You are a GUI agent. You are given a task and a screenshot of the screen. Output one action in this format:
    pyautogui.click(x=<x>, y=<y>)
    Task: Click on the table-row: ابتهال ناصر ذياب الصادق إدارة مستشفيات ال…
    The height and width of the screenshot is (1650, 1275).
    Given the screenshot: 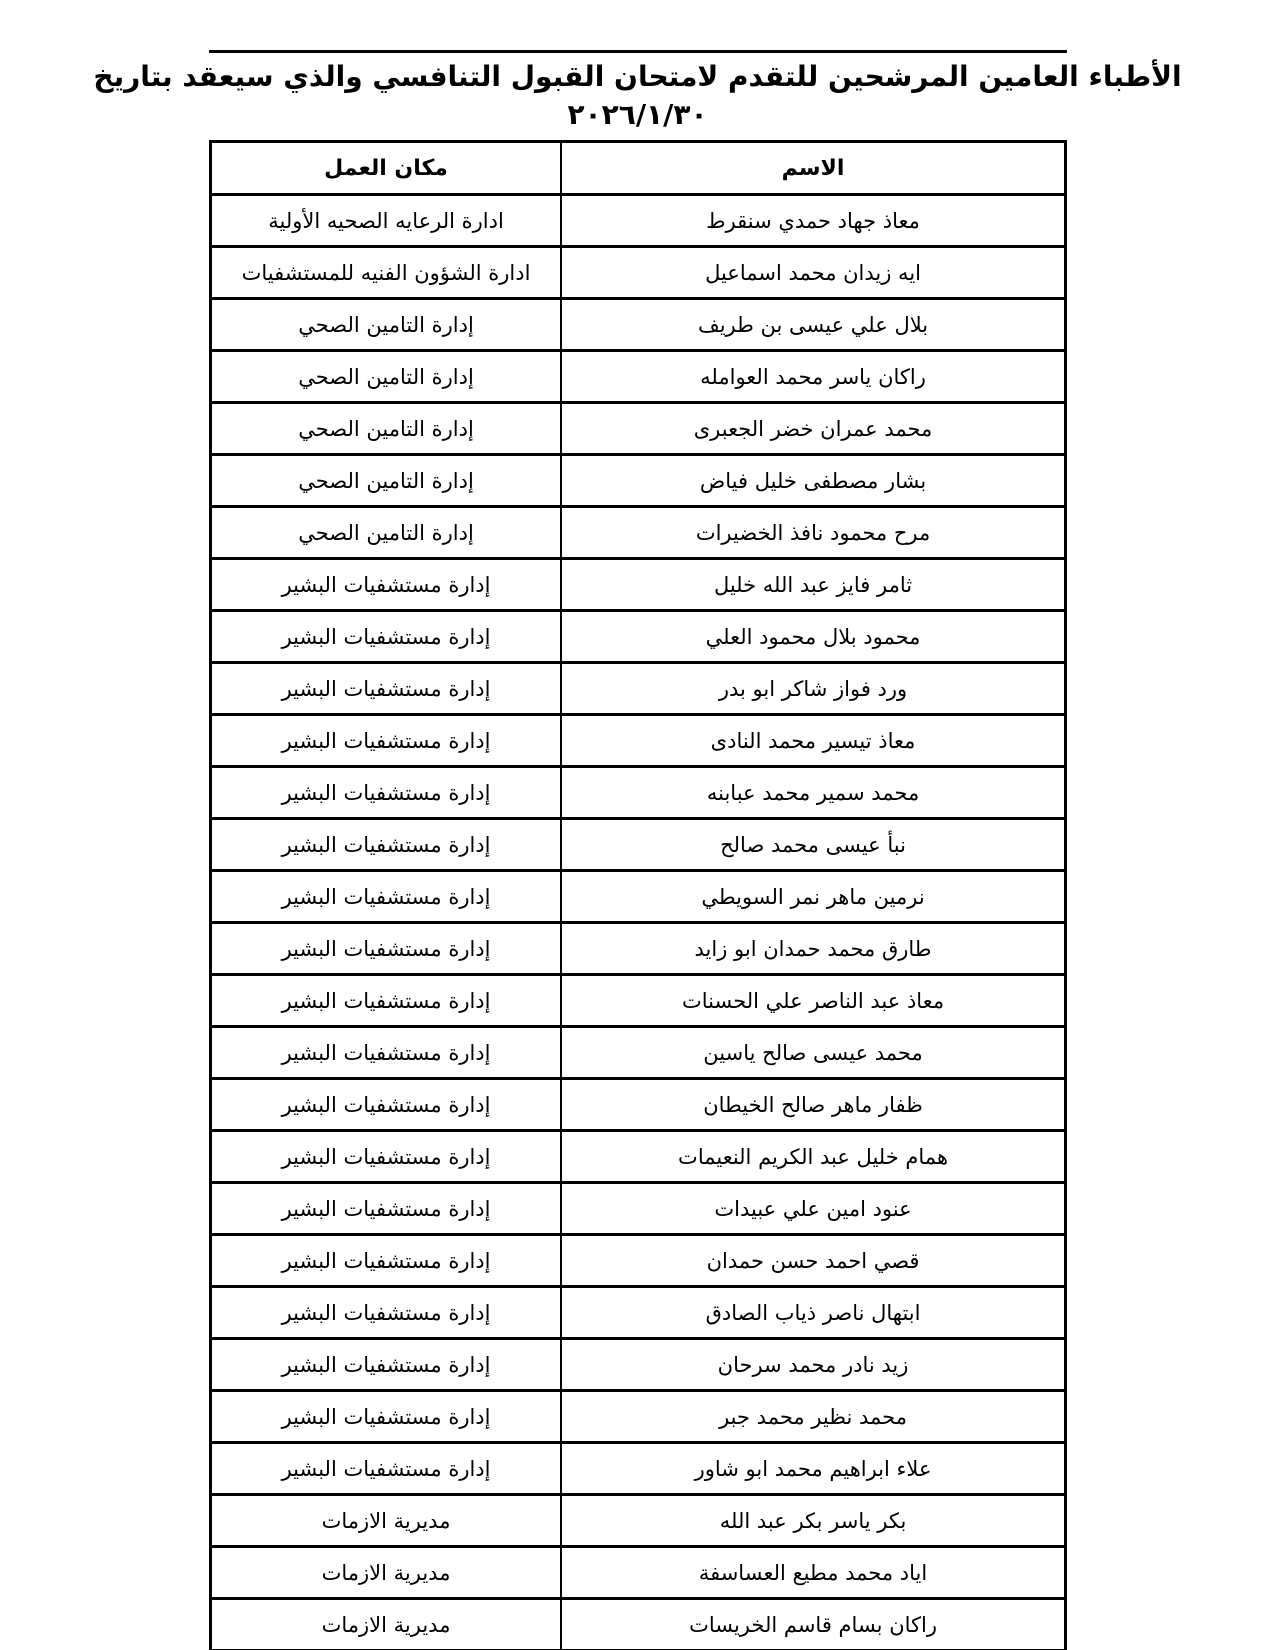 What is the action you would take?
    pyautogui.click(x=638, y=1312)
    